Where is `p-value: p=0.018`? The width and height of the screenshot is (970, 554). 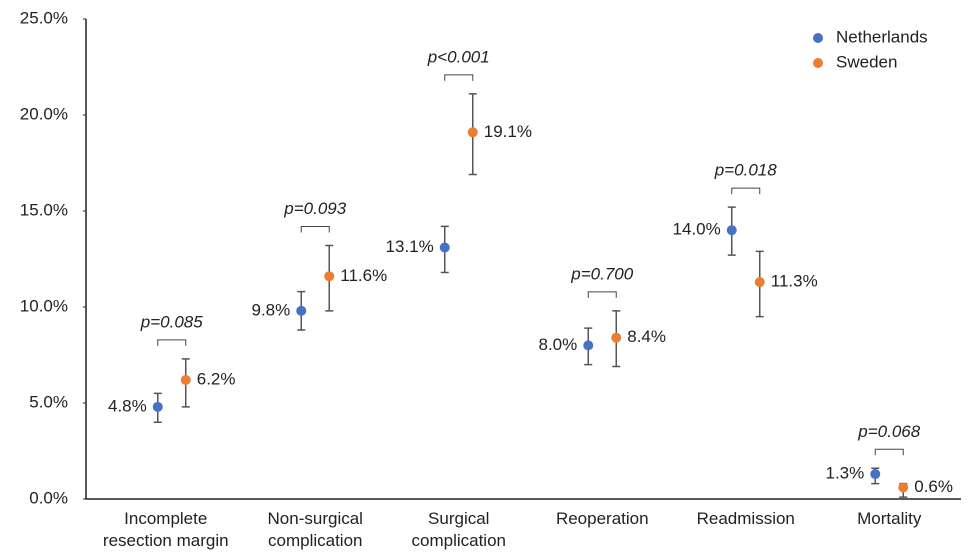 p-value: p=0.018 is located at coordinates (745, 170).